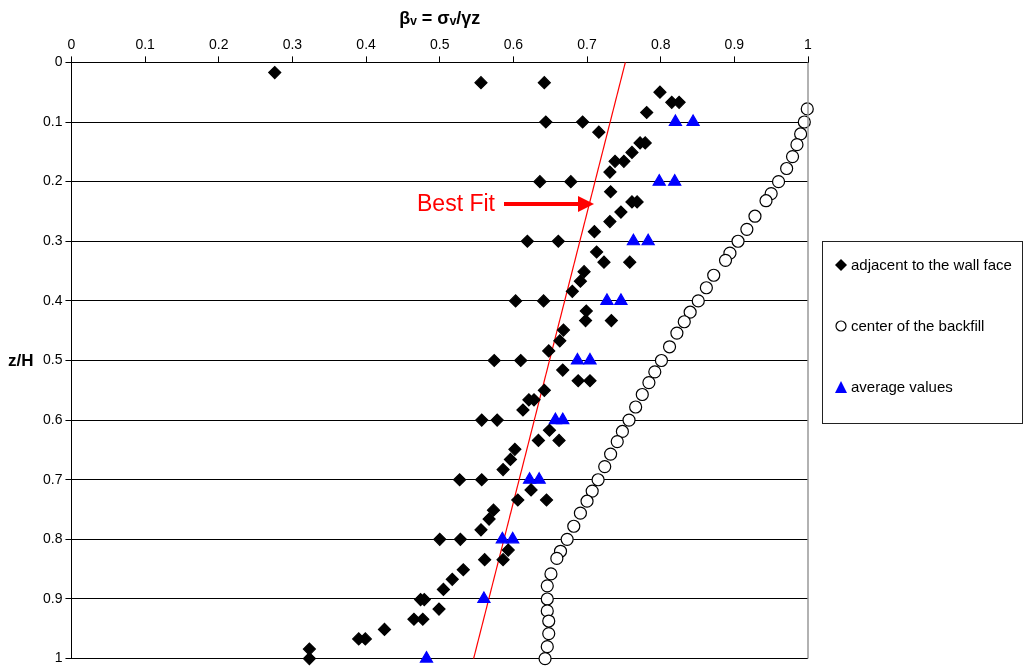  Describe the element at coordinates (456, 203) in the screenshot. I see `annotation: Best Fit` at that location.